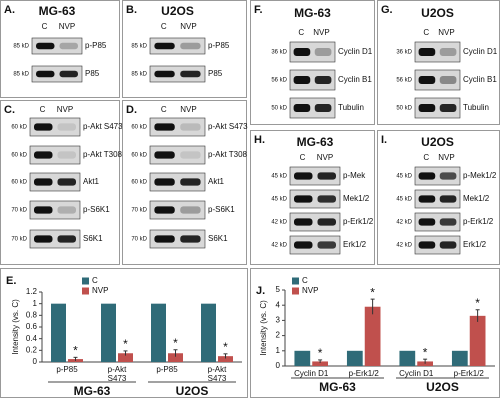  Describe the element at coordinates (404, 109) in the screenshot. I see `kd-label: 50 kD` at that location.